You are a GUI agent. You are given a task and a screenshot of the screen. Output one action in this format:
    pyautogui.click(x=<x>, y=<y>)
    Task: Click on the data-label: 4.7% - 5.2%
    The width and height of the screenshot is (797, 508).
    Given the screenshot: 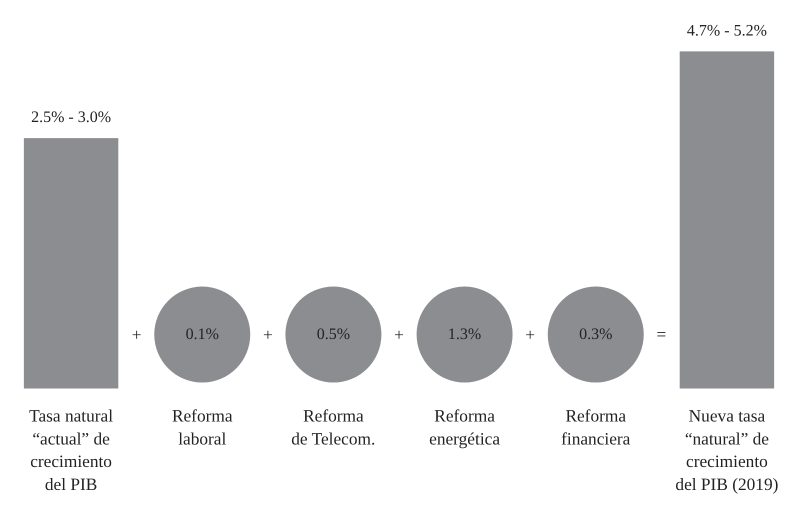 What is the action you would take?
    pyautogui.click(x=726, y=31)
    